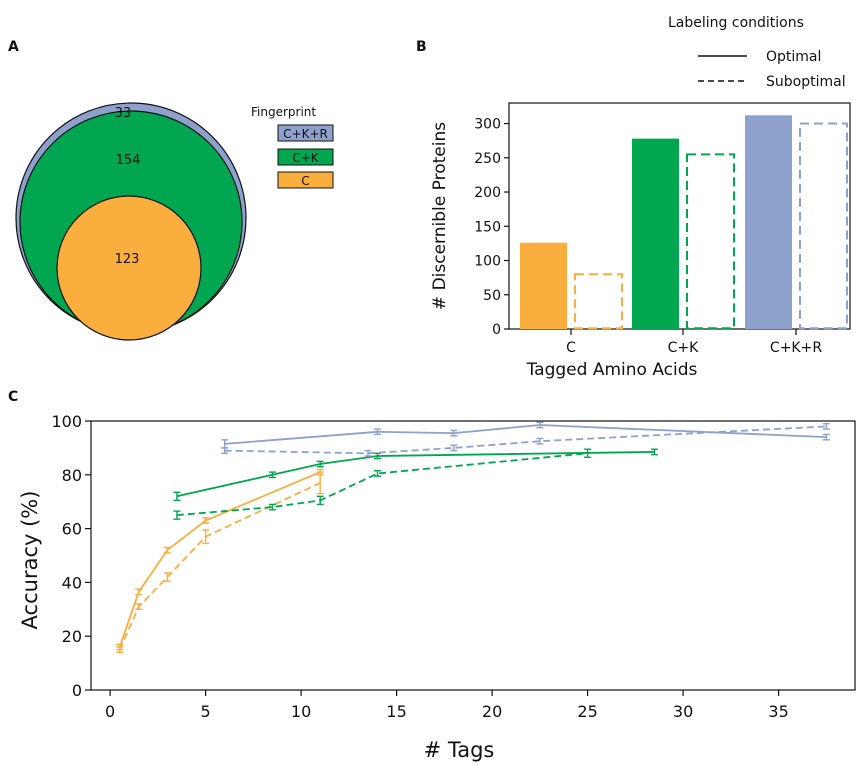  Describe the element at coordinates (206, 711) in the screenshot. I see `line-x-tick-label: 5` at that location.